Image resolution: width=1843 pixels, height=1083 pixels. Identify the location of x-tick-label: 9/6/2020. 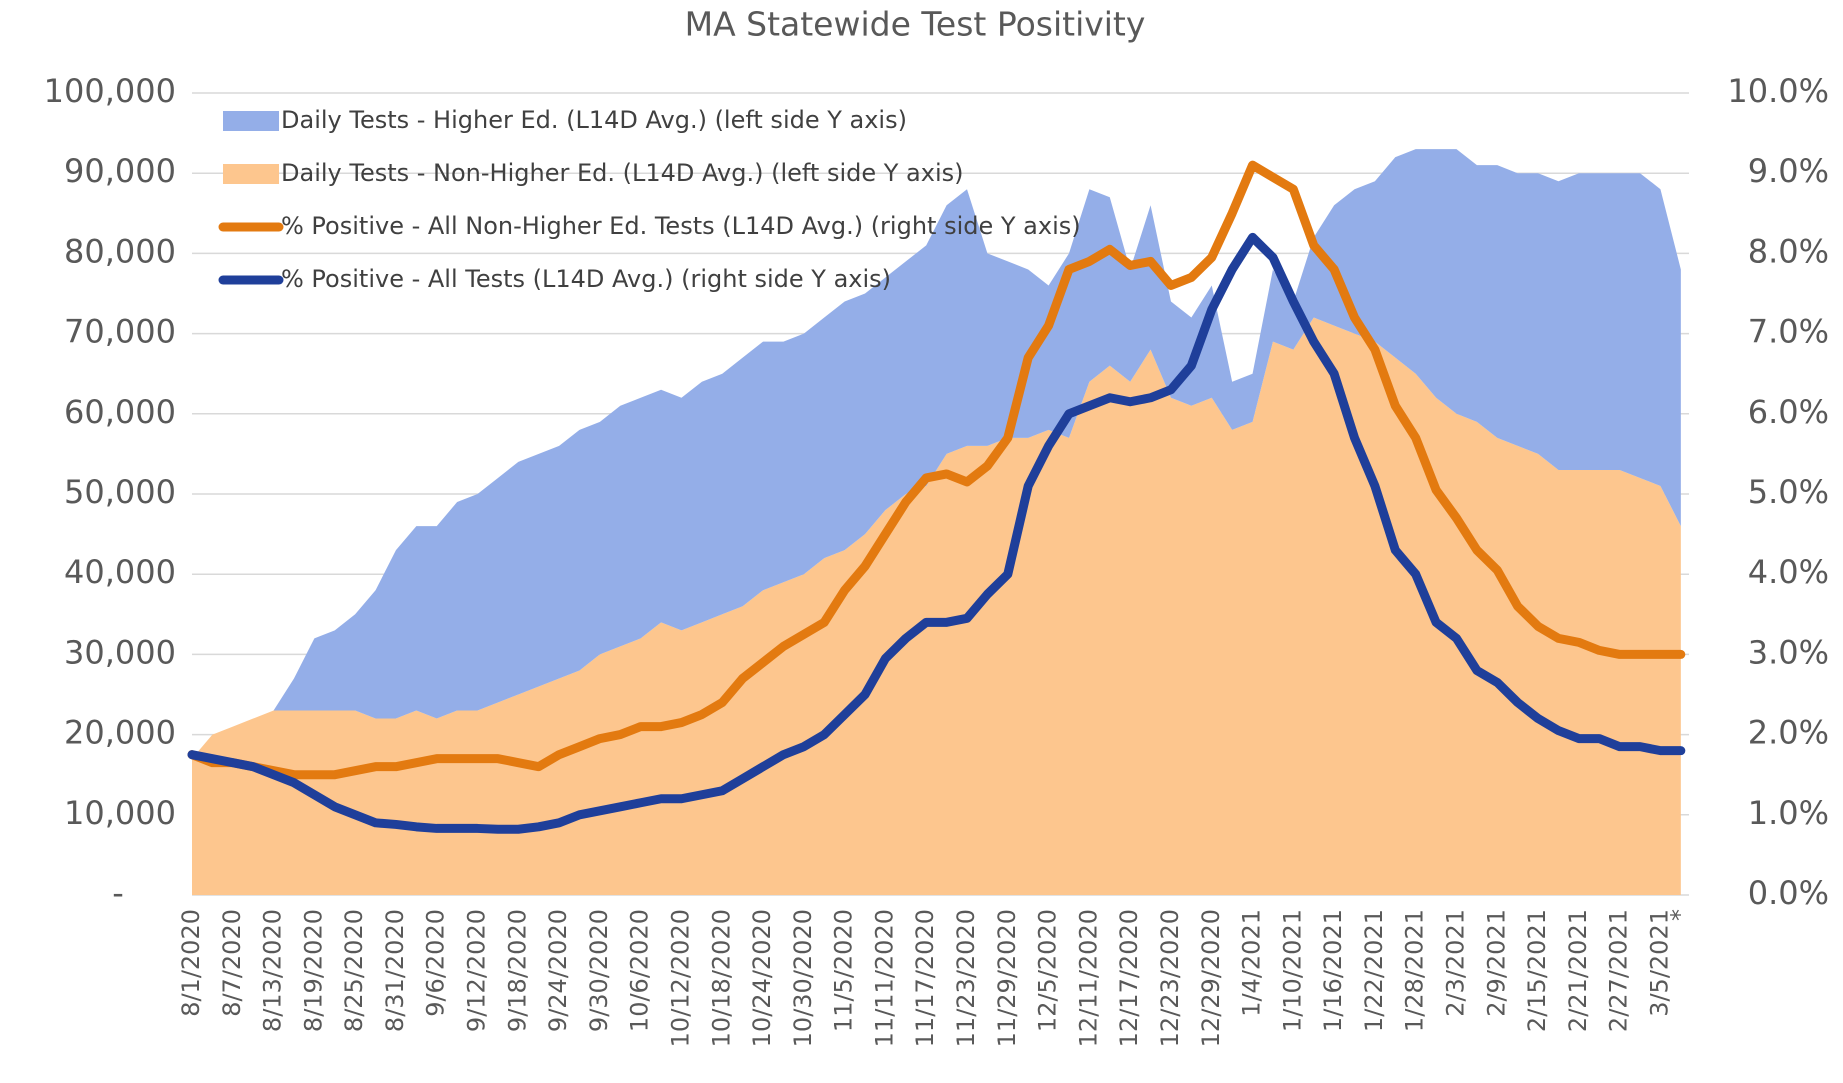
(436, 963).